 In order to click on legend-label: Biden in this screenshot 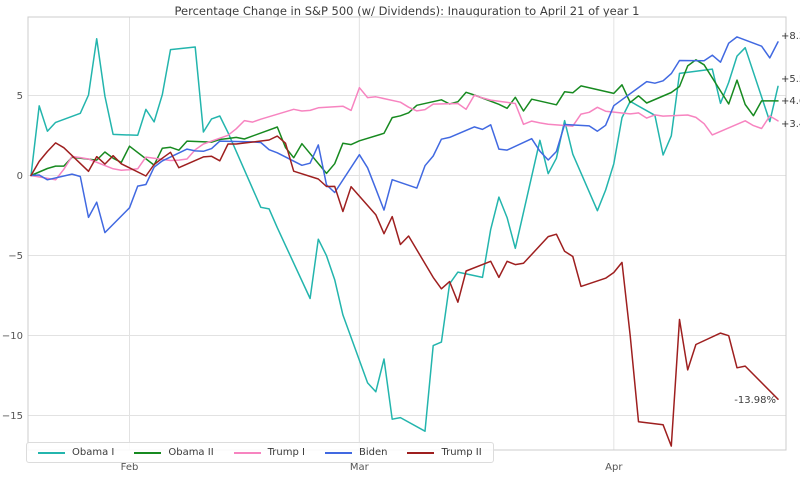, I will do `click(373, 452)`.